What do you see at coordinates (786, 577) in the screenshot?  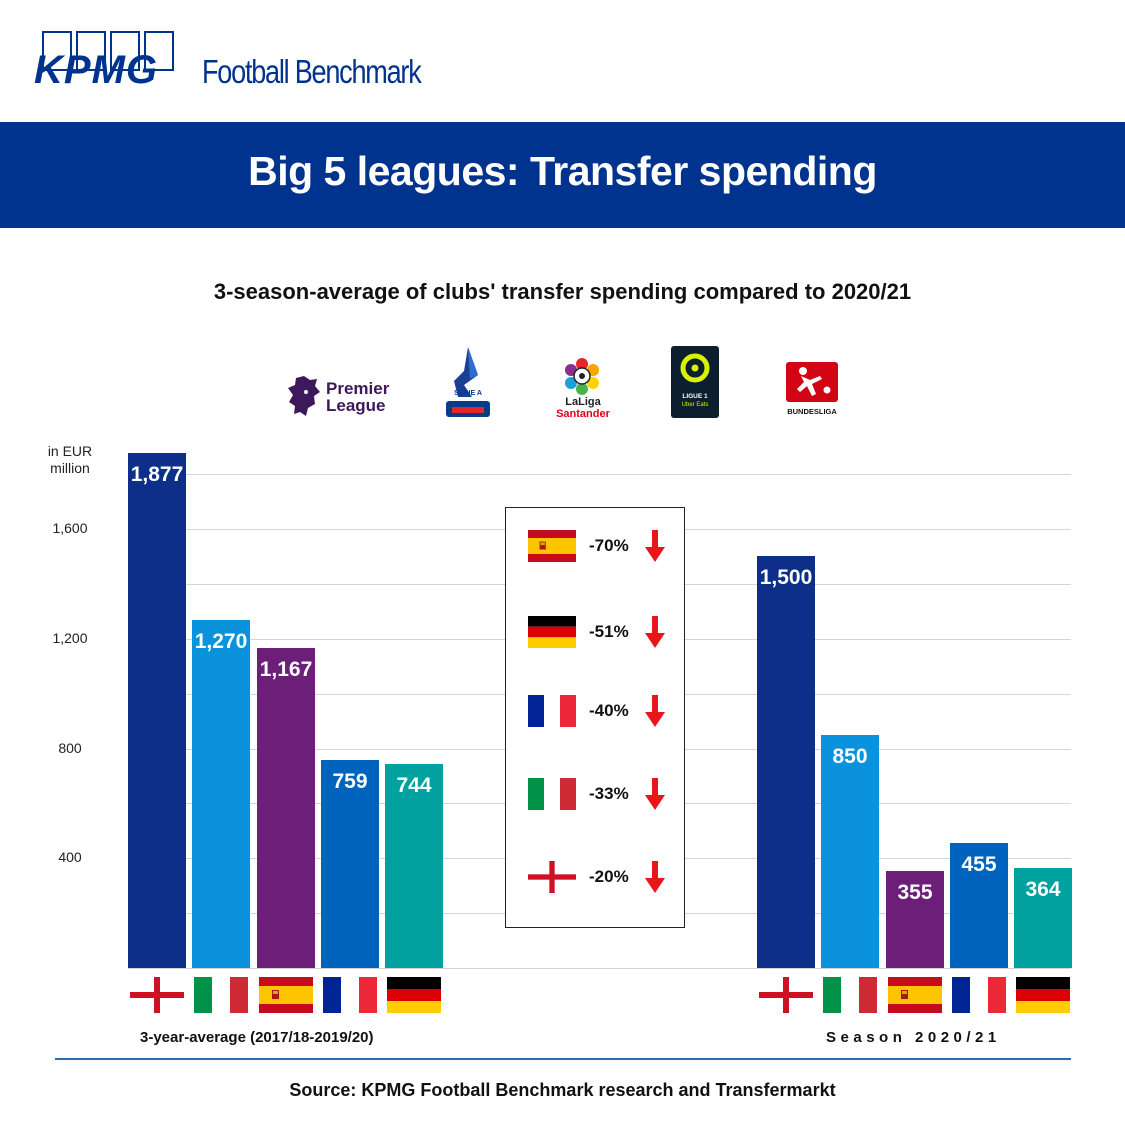 I see `bar-value-label: 1,500` at bounding box center [786, 577].